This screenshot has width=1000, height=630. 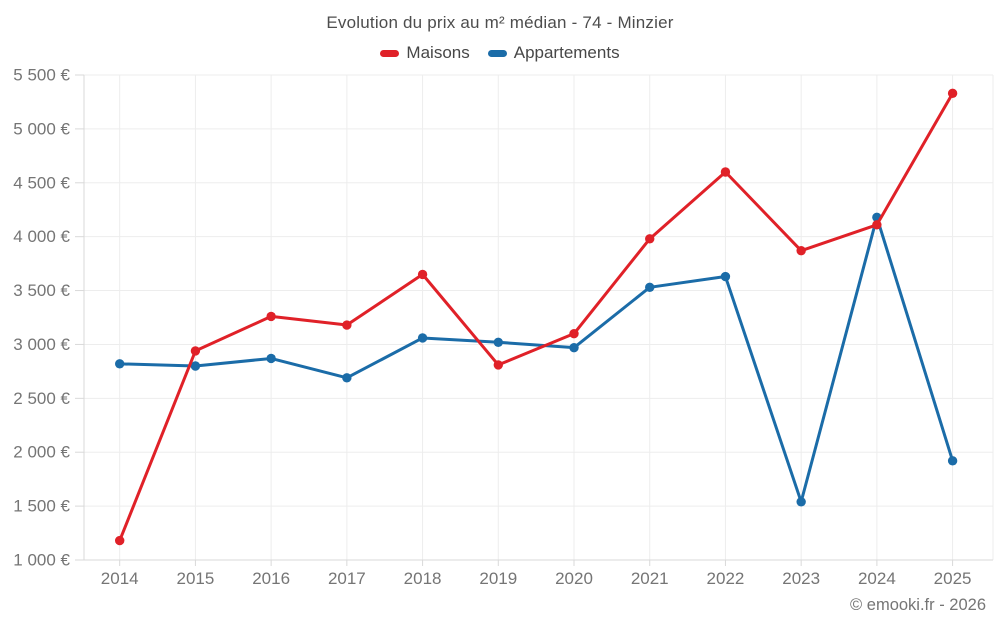 I want to click on y-tick-label: 1 000 €, so click(x=41, y=560).